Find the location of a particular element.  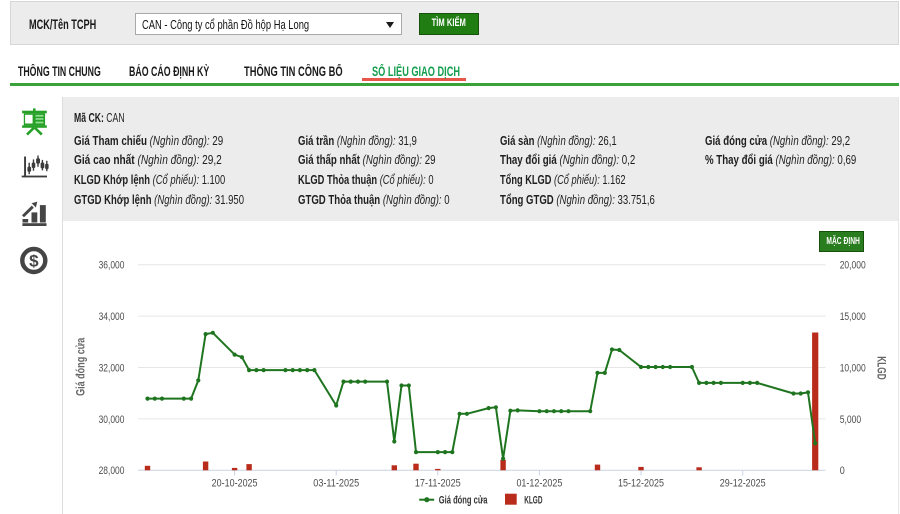

svg-text: 28,000 is located at coordinates (112, 471).